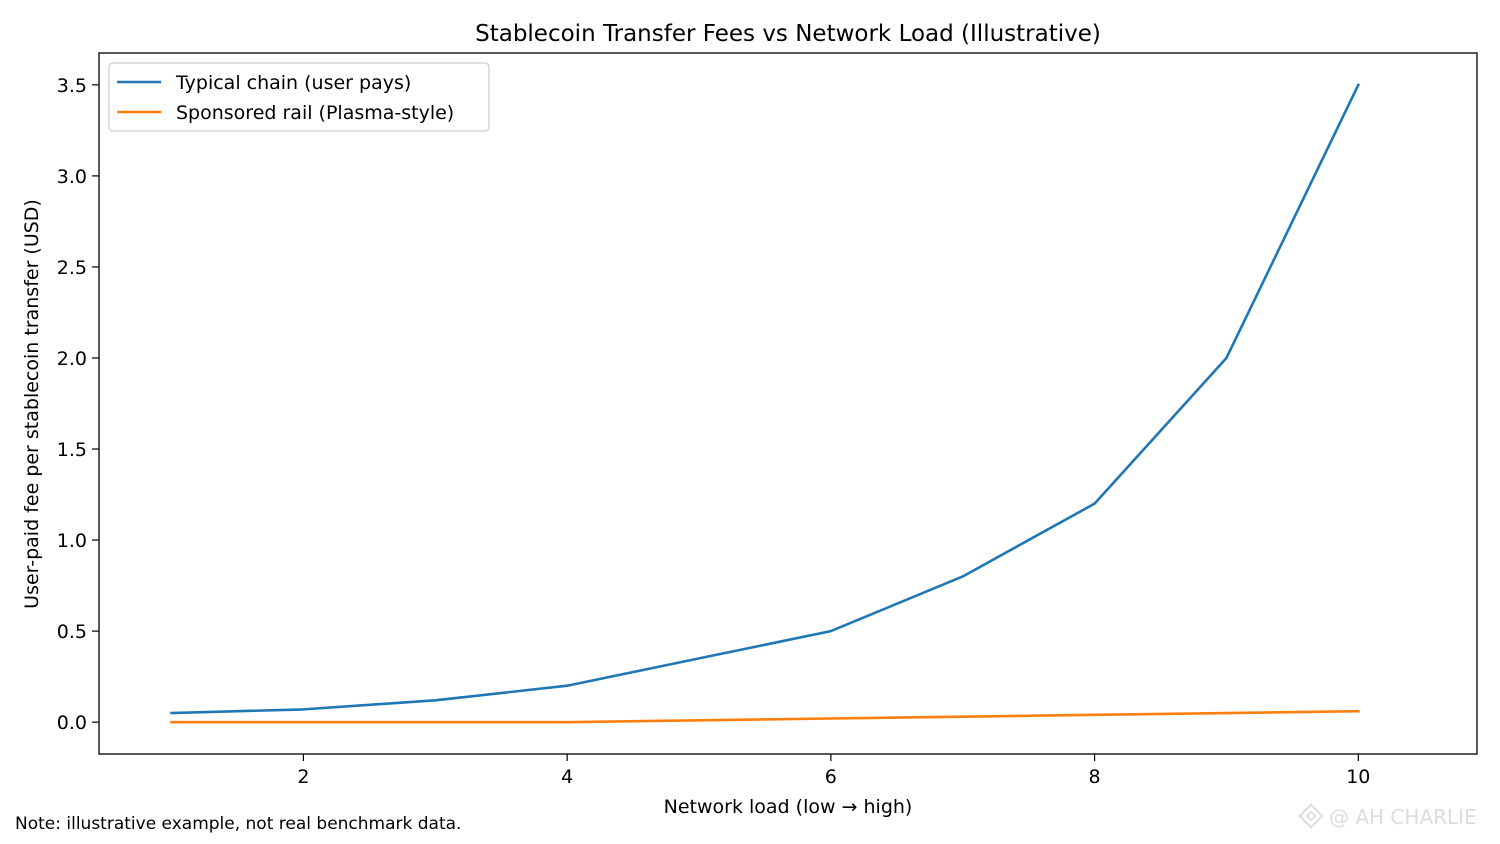 The height and width of the screenshot is (844, 1500). I want to click on legend-label-2: Sponsored rail (Plasma-style), so click(315, 113).